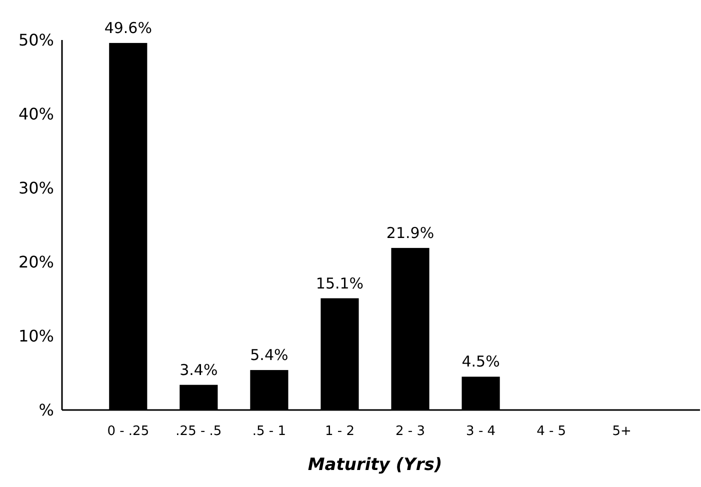  What do you see at coordinates (481, 361) in the screenshot?
I see `data-label: 4.5%` at bounding box center [481, 361].